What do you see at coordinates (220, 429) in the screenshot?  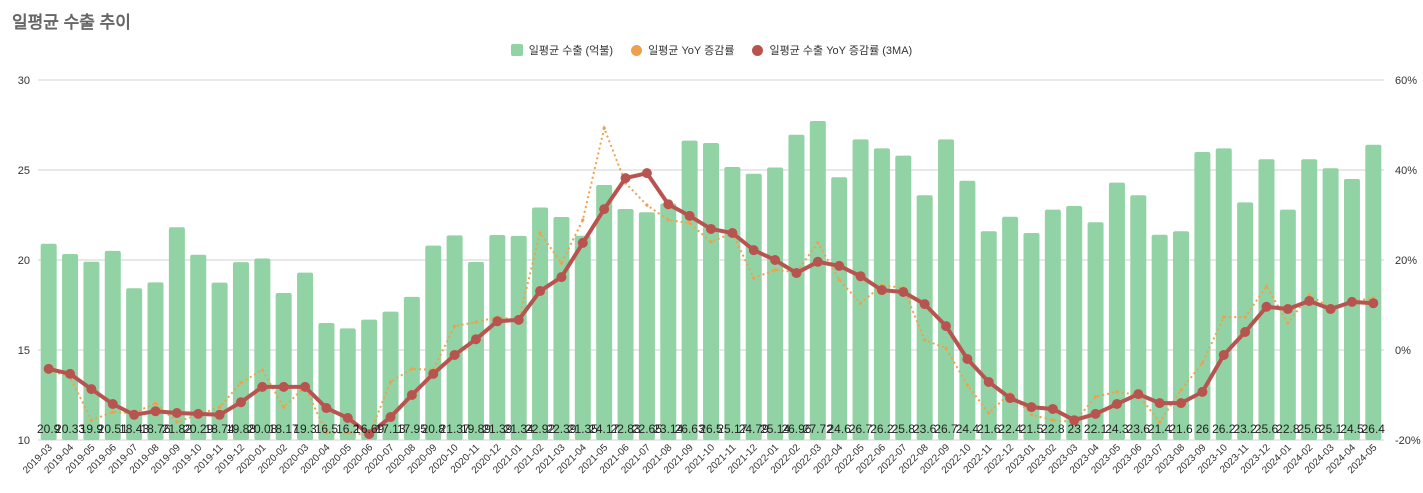 I see `bar-data-label: 18.74` at bounding box center [220, 429].